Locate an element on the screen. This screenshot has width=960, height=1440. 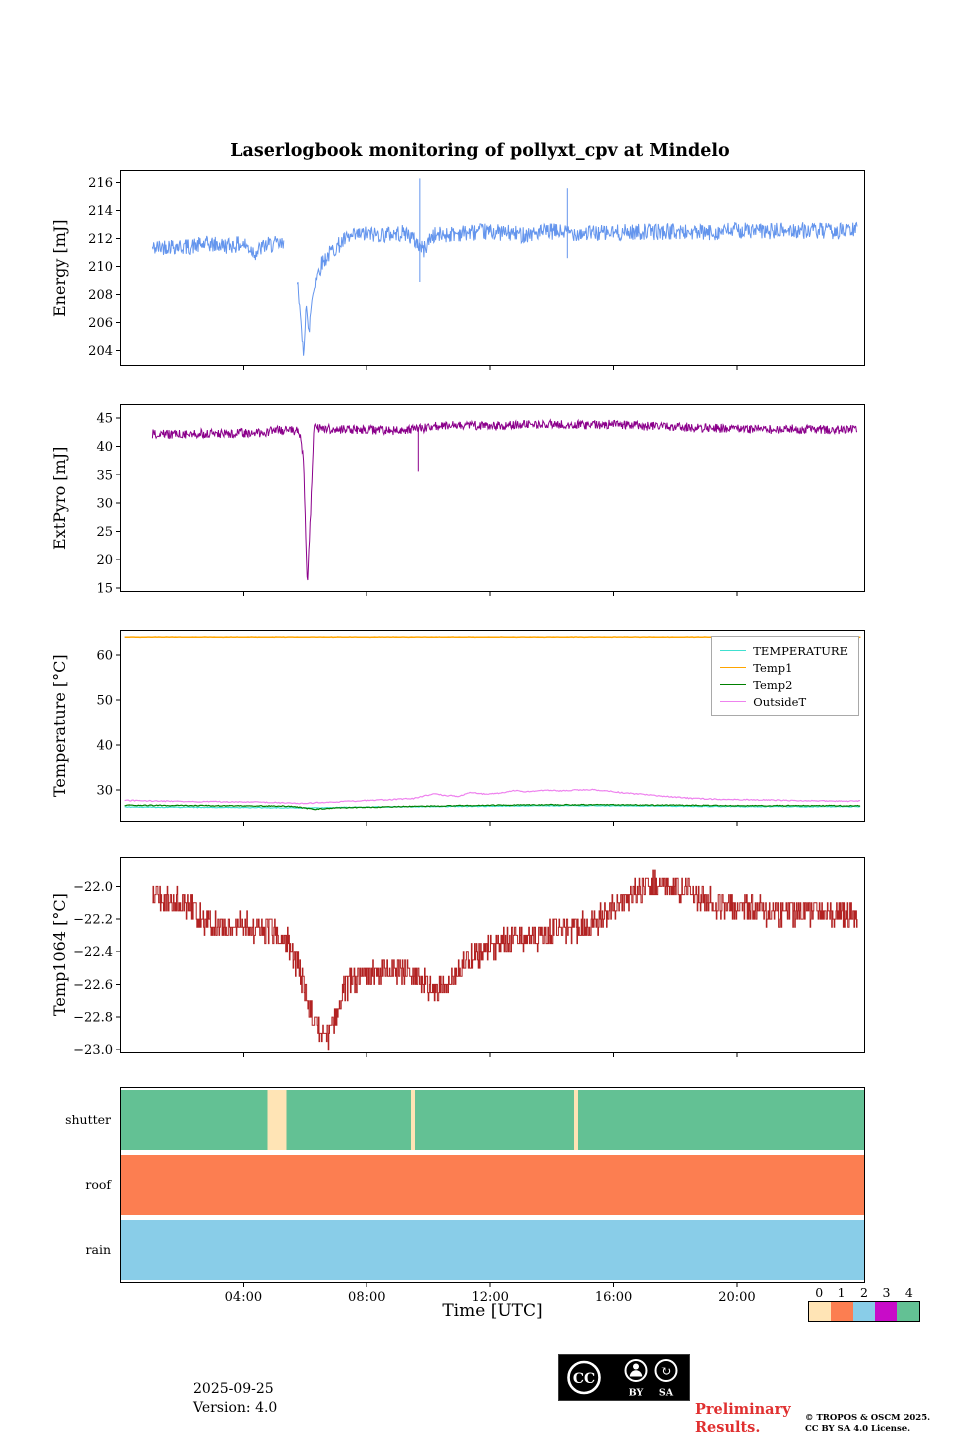
y-tick-label: −22.0 is located at coordinates (93, 887).